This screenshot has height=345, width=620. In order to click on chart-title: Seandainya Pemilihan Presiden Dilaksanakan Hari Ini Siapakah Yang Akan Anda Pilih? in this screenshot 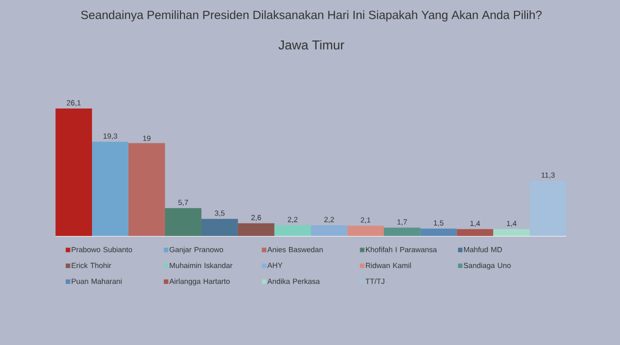, I will do `click(311, 16)`.